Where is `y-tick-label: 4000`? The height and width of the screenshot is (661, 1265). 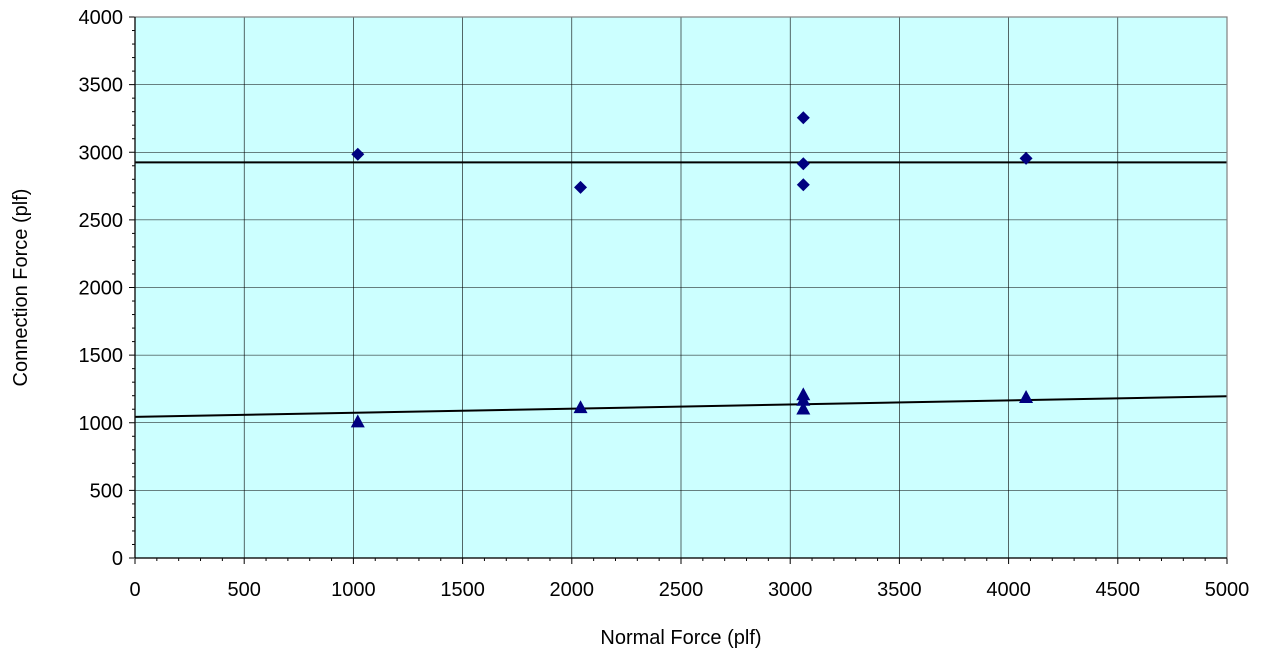 y-tick-label: 4000 is located at coordinates (101, 18).